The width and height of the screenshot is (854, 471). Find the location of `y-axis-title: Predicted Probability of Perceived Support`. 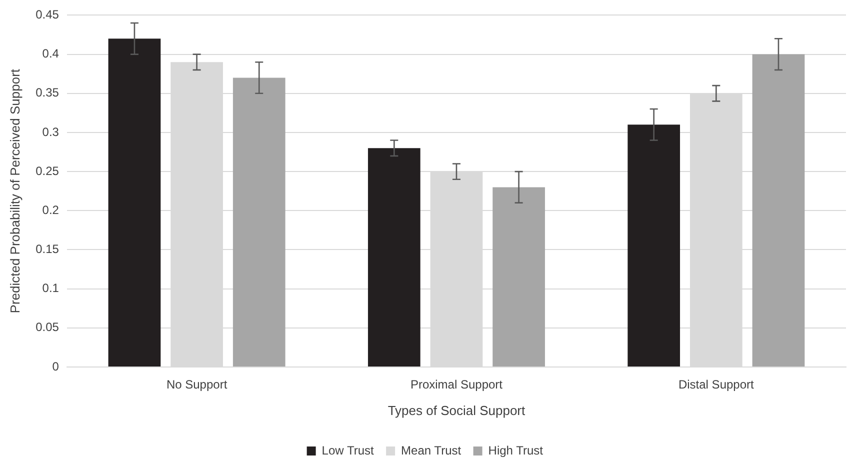

y-axis-title: Predicted Probability of Perceived Support is located at coordinates (14, 191).